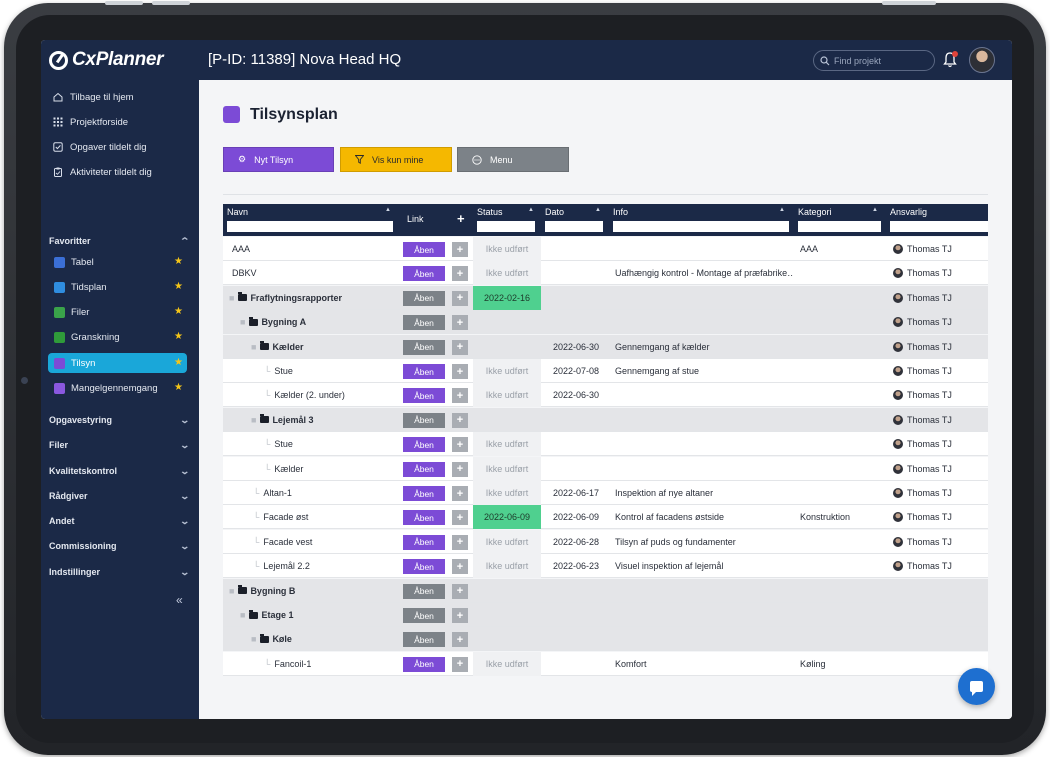  What do you see at coordinates (310, 220) in the screenshot?
I see `column-name: Navn ▲` at bounding box center [310, 220].